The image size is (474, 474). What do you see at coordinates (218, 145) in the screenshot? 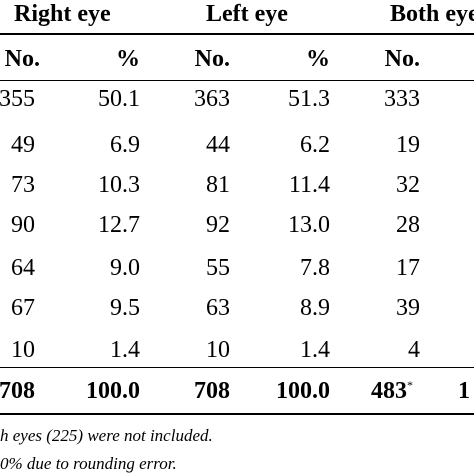
I see `table-cell-left-no: 44` at bounding box center [218, 145].